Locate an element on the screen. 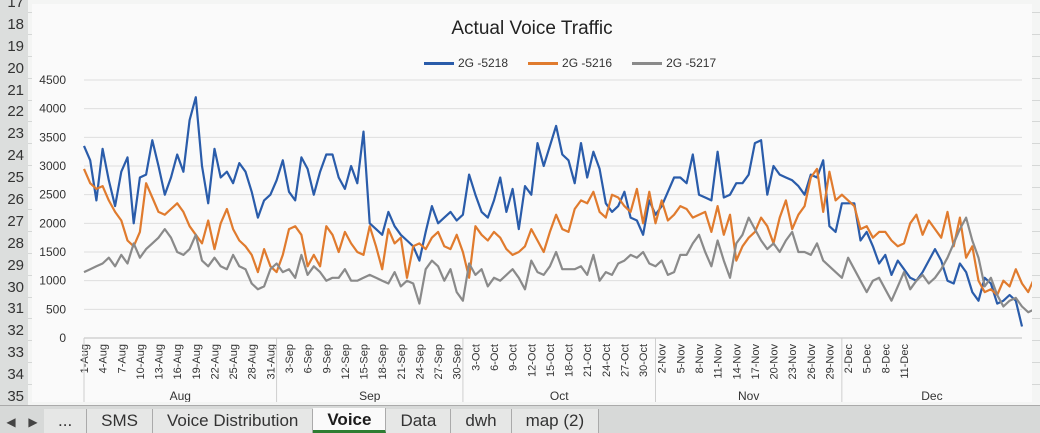 This screenshot has width=1040, height=433. y-tick-label: 4500 is located at coordinates (52, 80).